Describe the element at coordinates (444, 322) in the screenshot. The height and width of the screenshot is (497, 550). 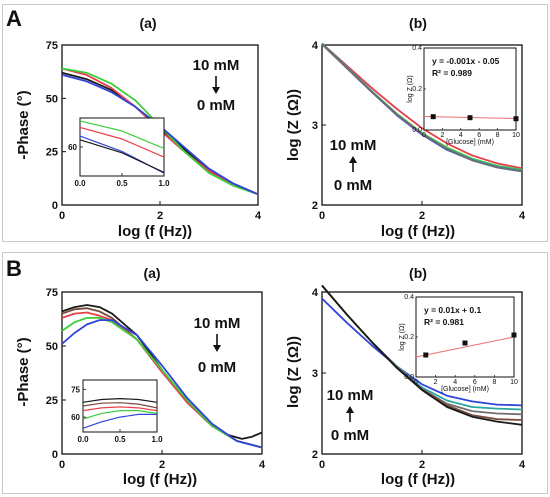
I see `panel-b-b-inset-eq2: R² = 0.981` at that location.